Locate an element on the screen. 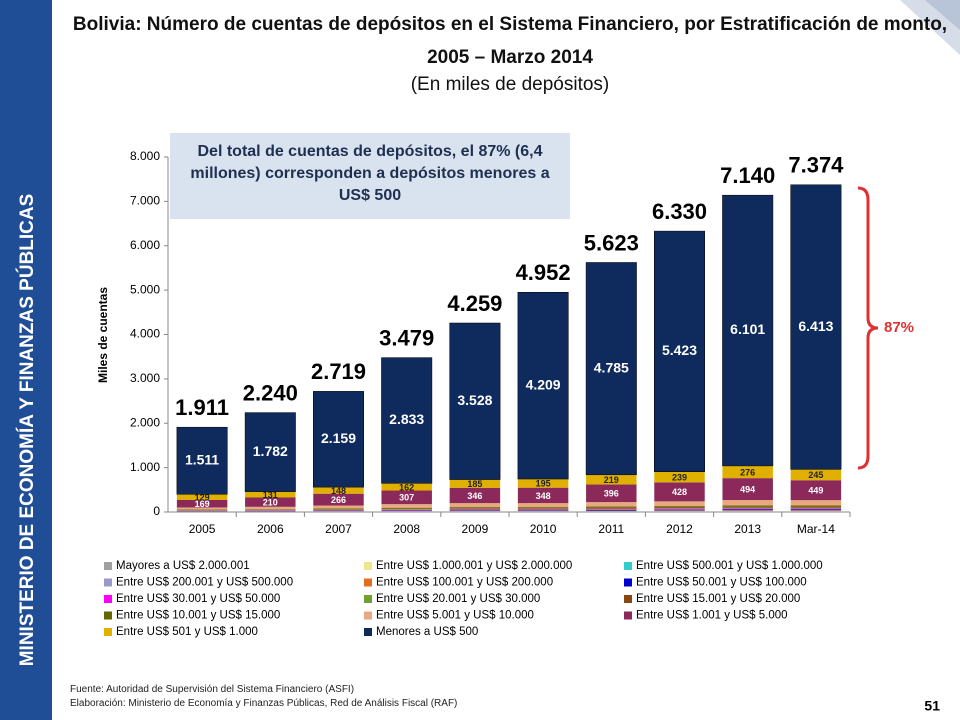 The image size is (960, 720). y-tick-label: 0 is located at coordinates (156, 511).